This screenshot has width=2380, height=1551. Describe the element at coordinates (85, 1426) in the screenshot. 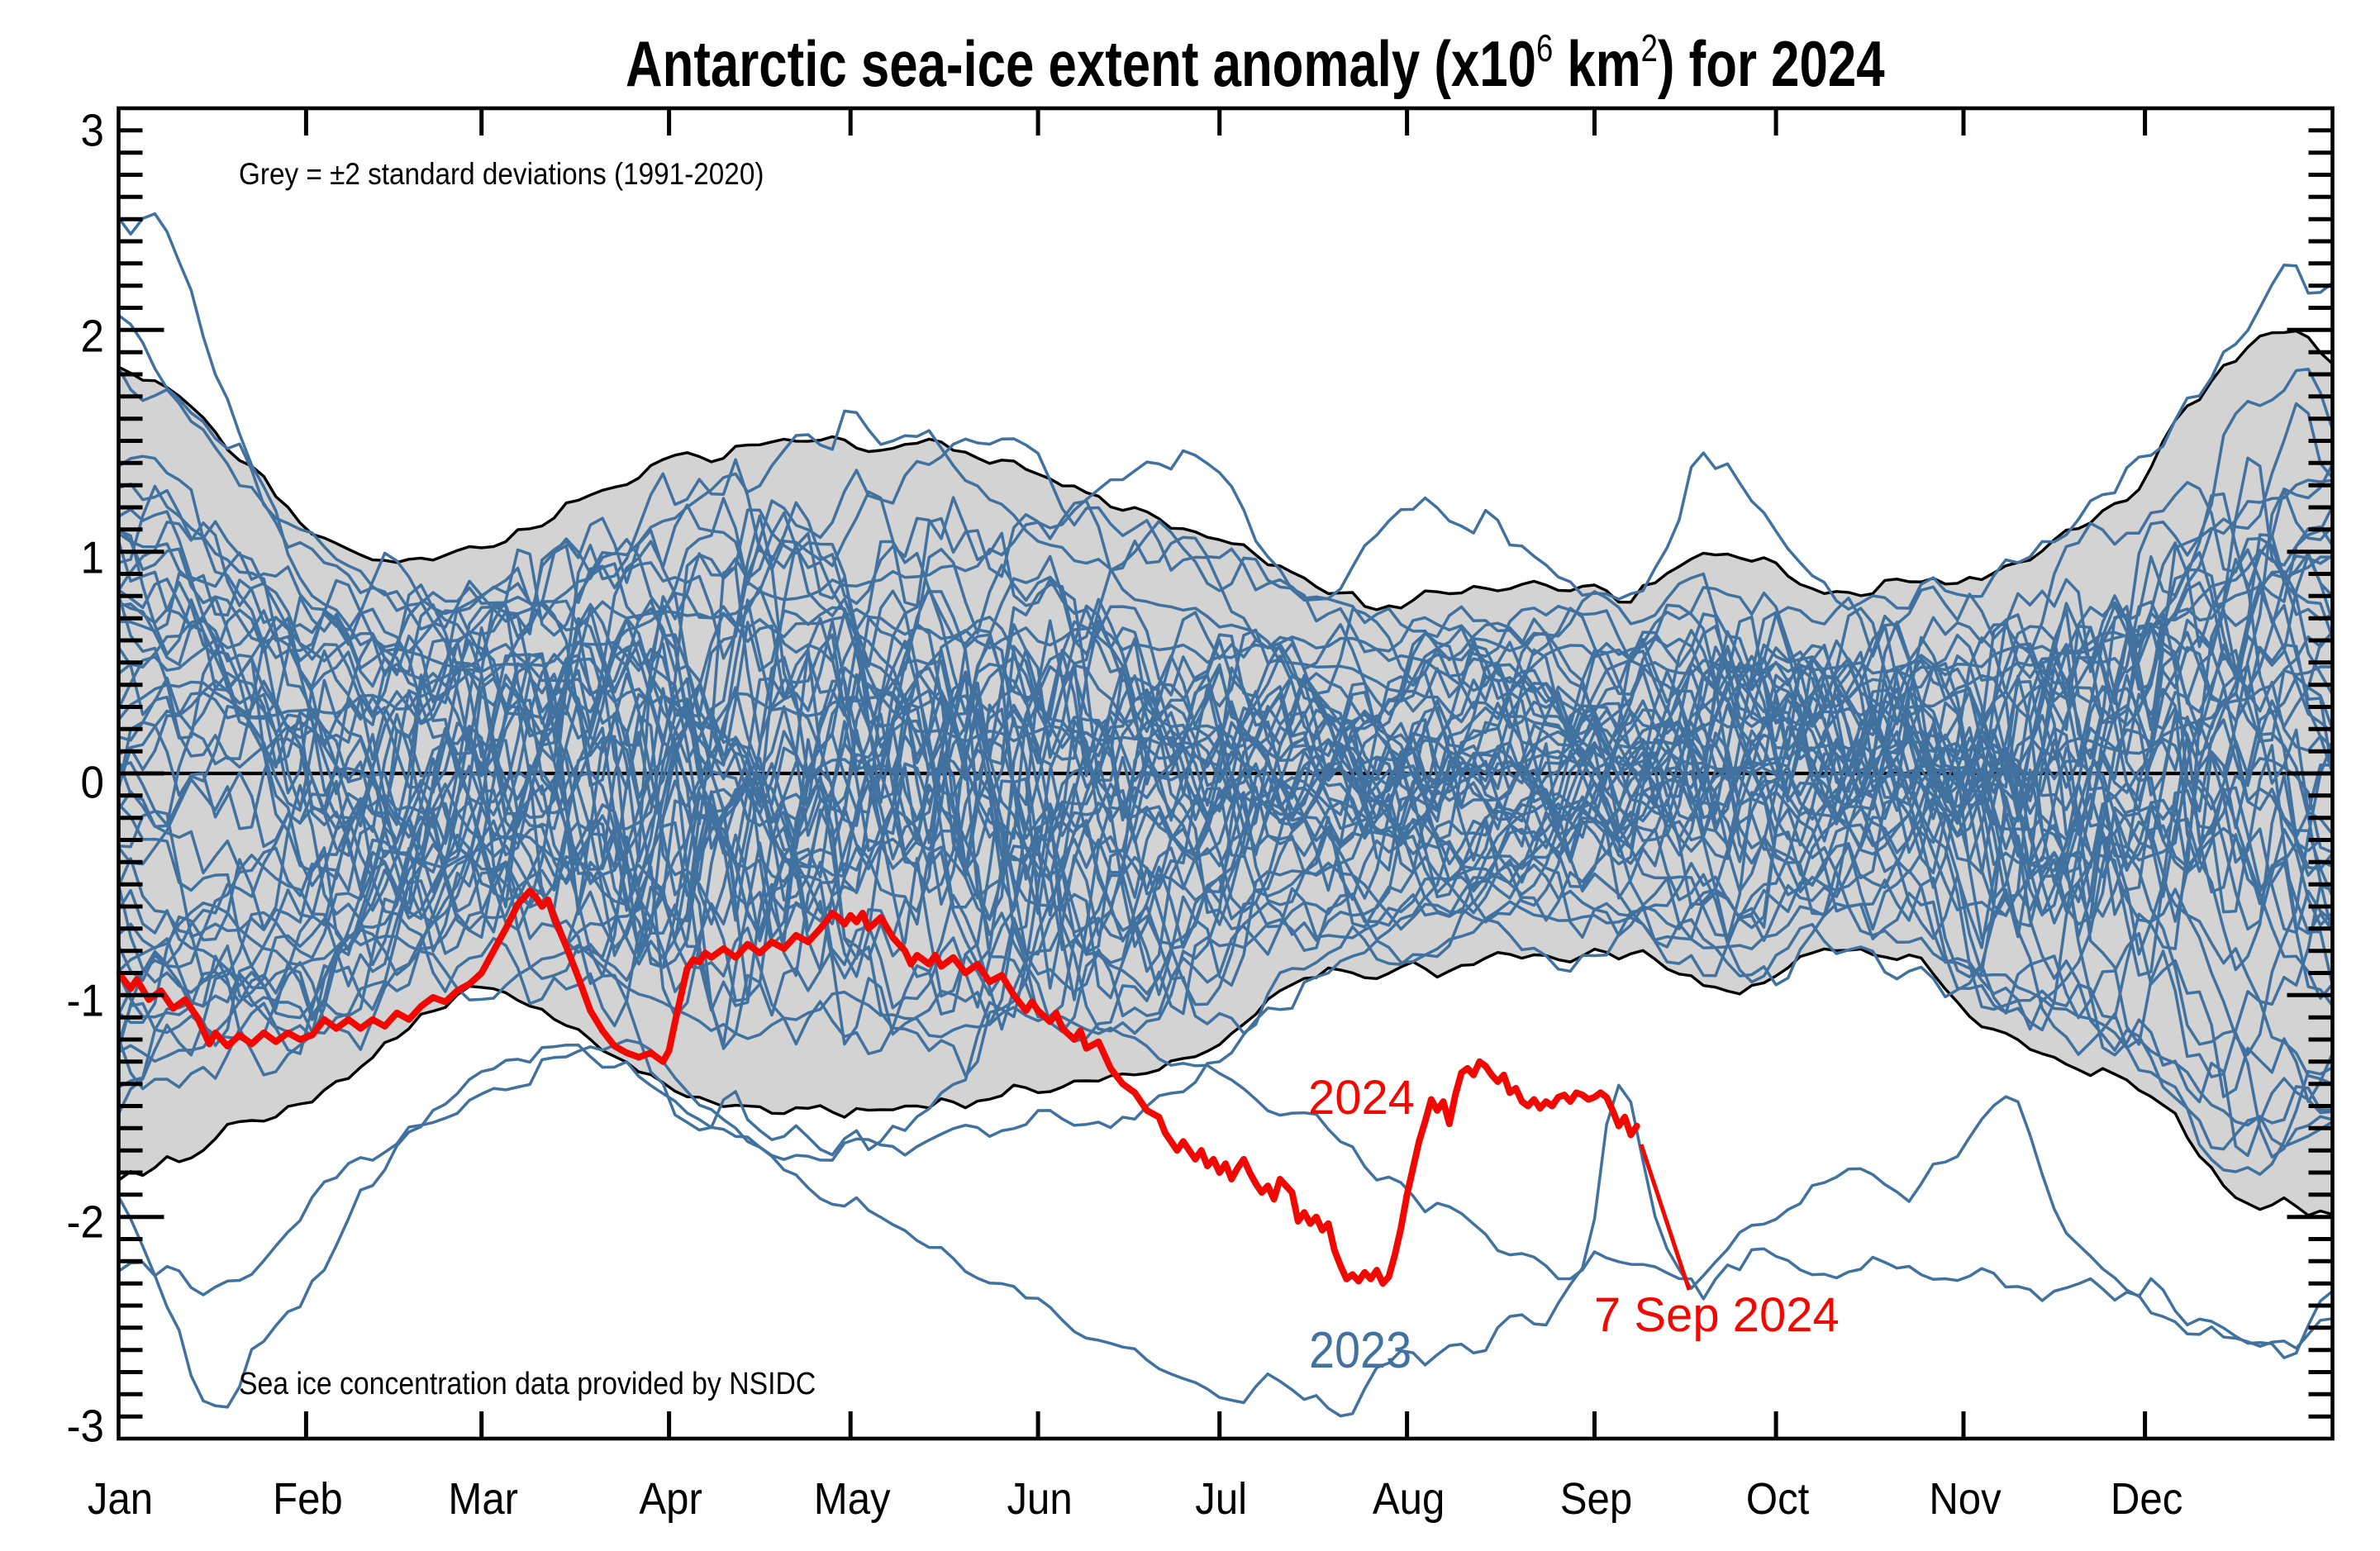

I see `svg-text: -3` at that location.